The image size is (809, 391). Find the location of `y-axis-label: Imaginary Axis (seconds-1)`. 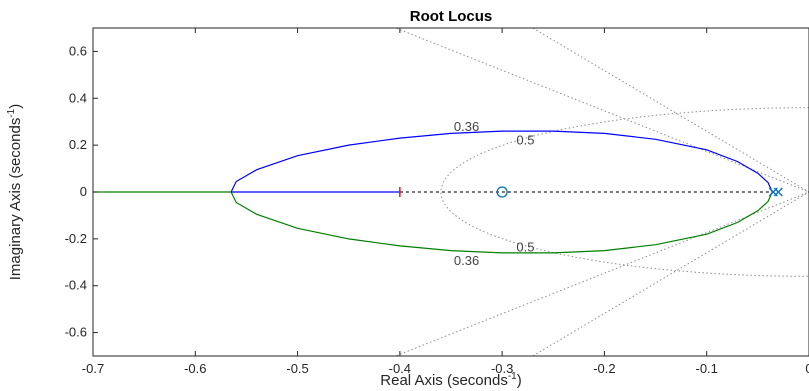

y-axis-label: Imaginary Axis (seconds-1) is located at coordinates (15, 192).